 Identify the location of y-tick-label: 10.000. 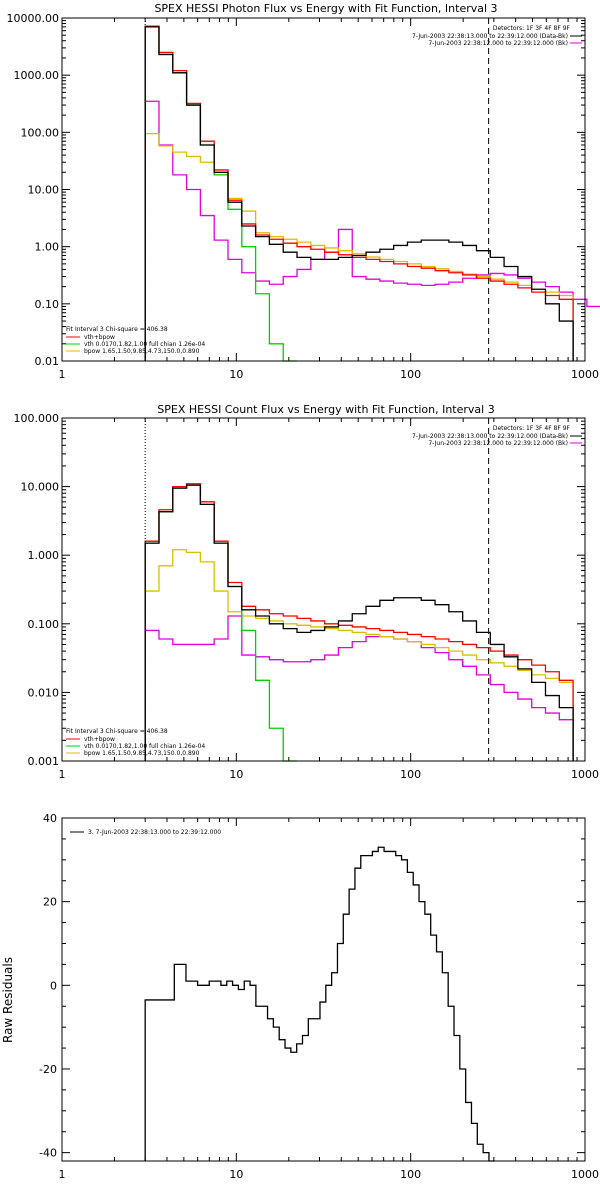
(40, 487).